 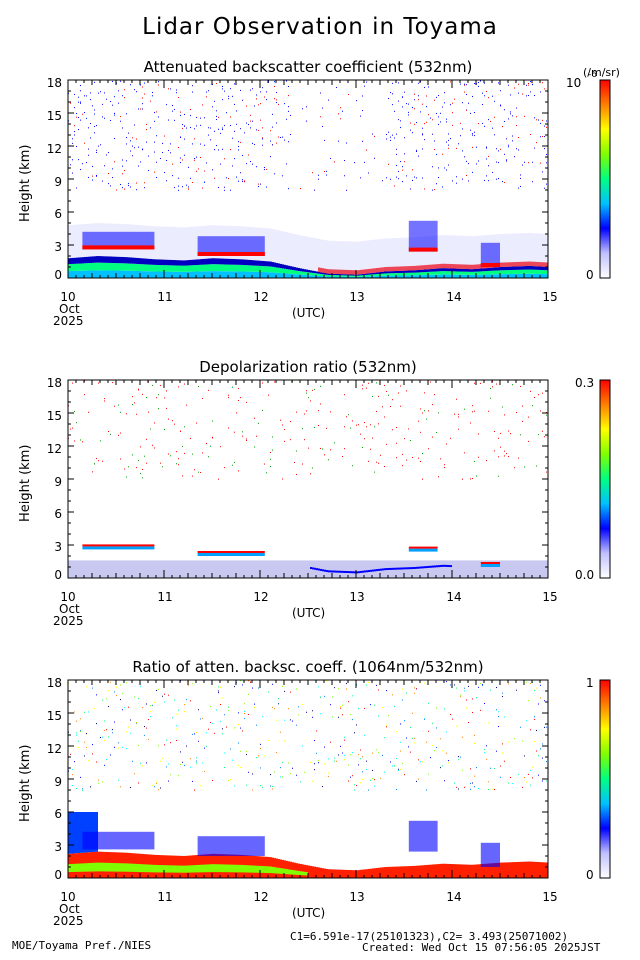 What do you see at coordinates (54, 83) in the screenshot?
I see `panel1-ytick: 18` at bounding box center [54, 83].